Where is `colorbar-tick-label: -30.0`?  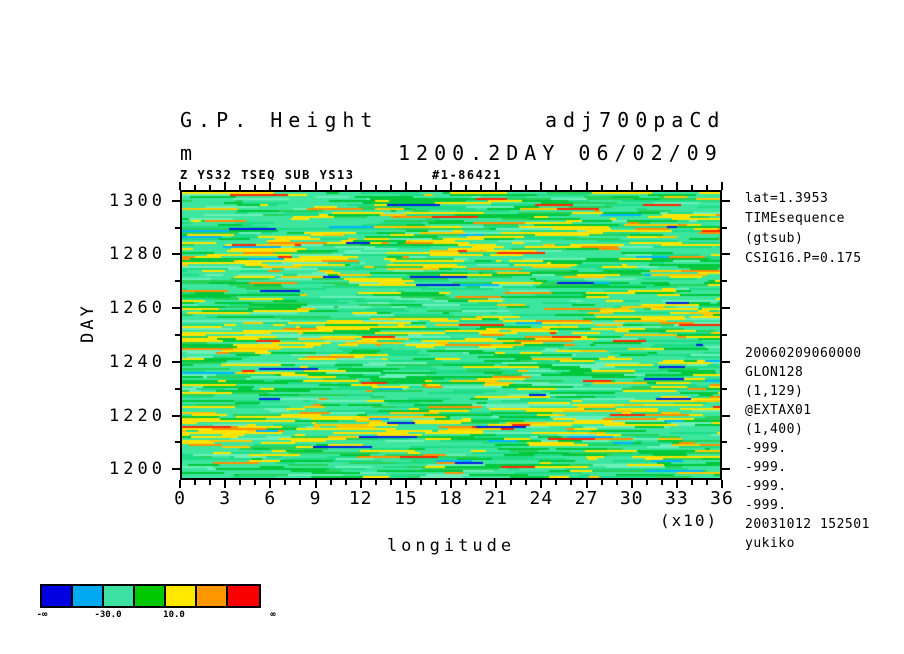 colorbar-tick-label: -30.0 is located at coordinates (108, 615).